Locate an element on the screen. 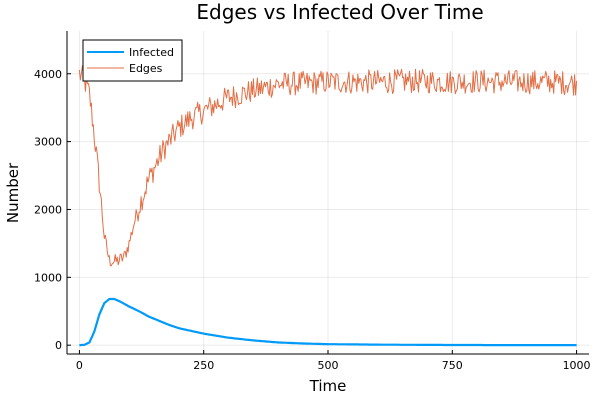 The image size is (600, 400). legend-label-edges: Edges is located at coordinates (146, 68).